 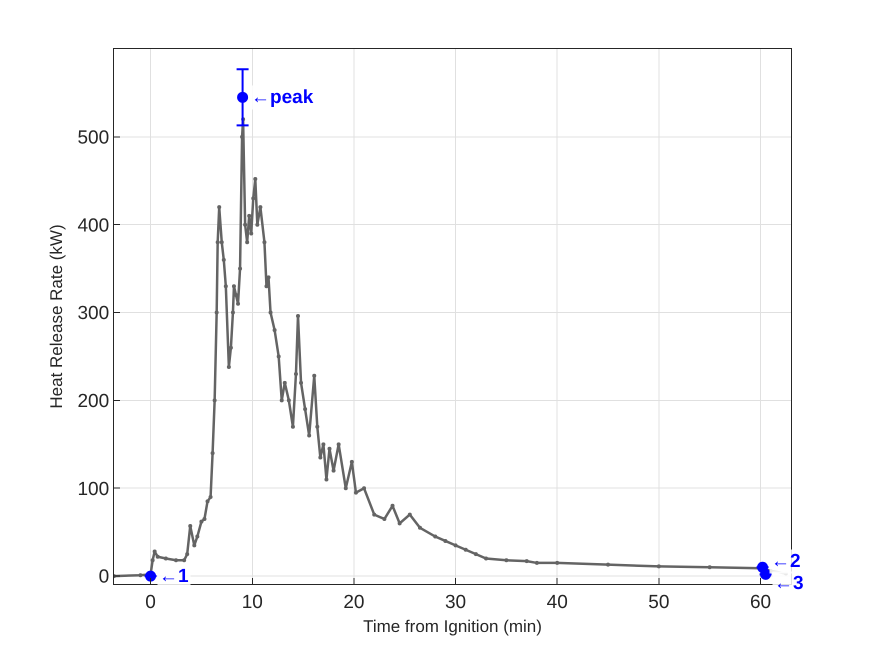 What do you see at coordinates (93, 138) in the screenshot?
I see `y-tick-label: 500` at bounding box center [93, 138].